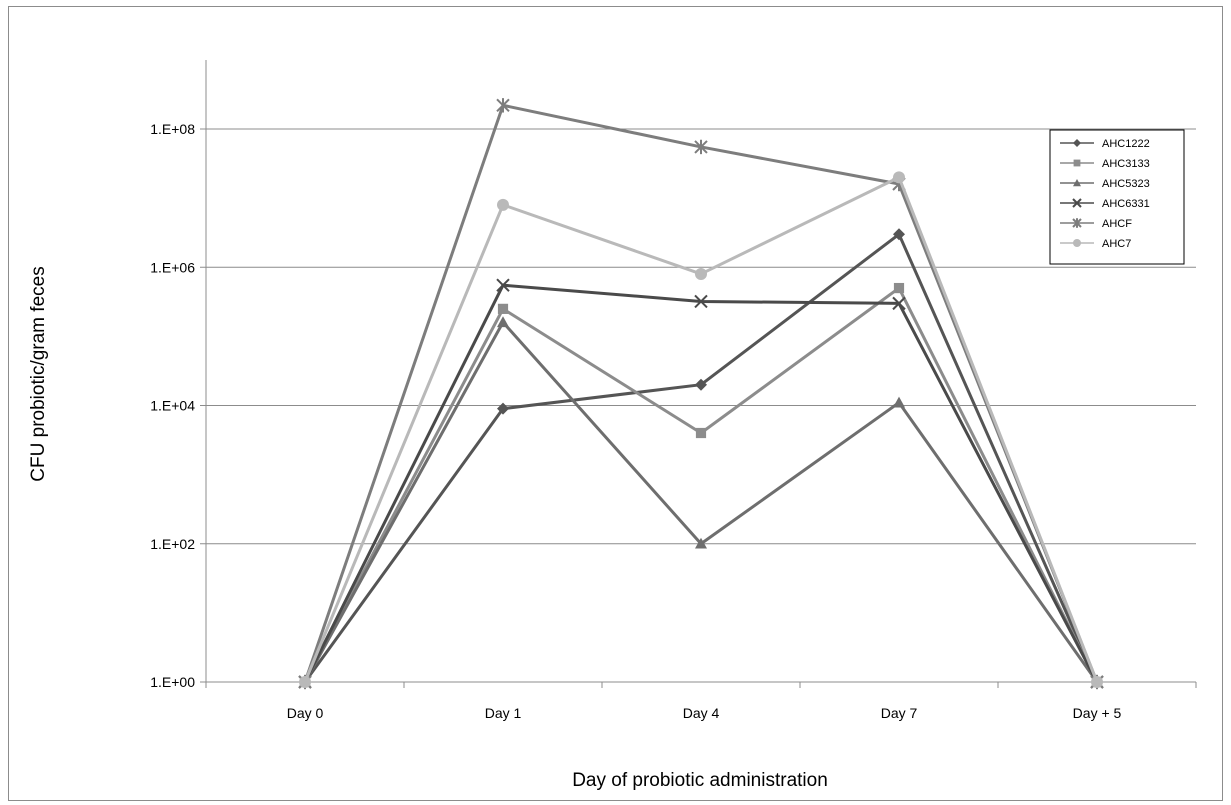 The image size is (1231, 805). I want to click on legend-item: AHC3133, so click(1105, 164).